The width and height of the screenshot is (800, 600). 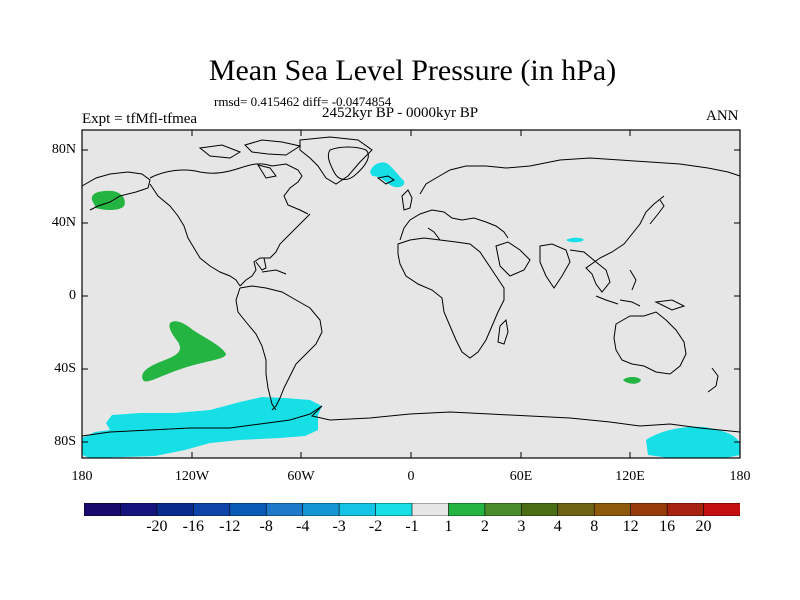 I want to click on anomaly-cyan-tibet, so click(x=575, y=240).